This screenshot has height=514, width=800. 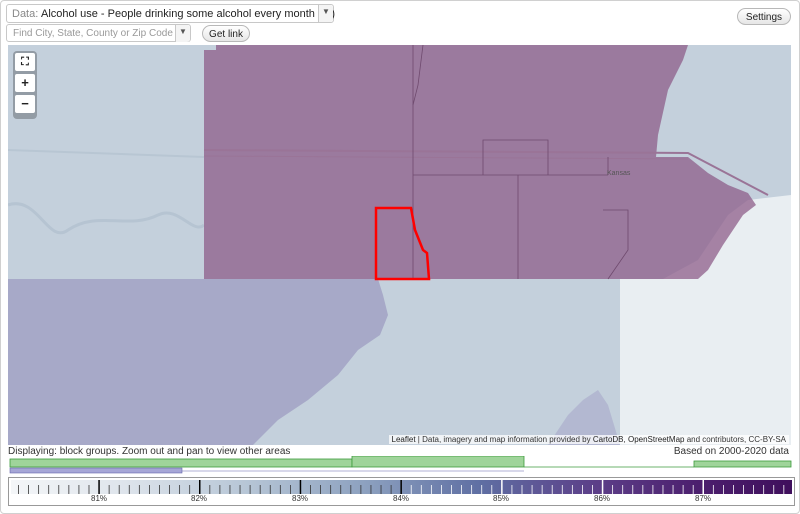 I want to click on selected-block-group, so click(x=402, y=243).